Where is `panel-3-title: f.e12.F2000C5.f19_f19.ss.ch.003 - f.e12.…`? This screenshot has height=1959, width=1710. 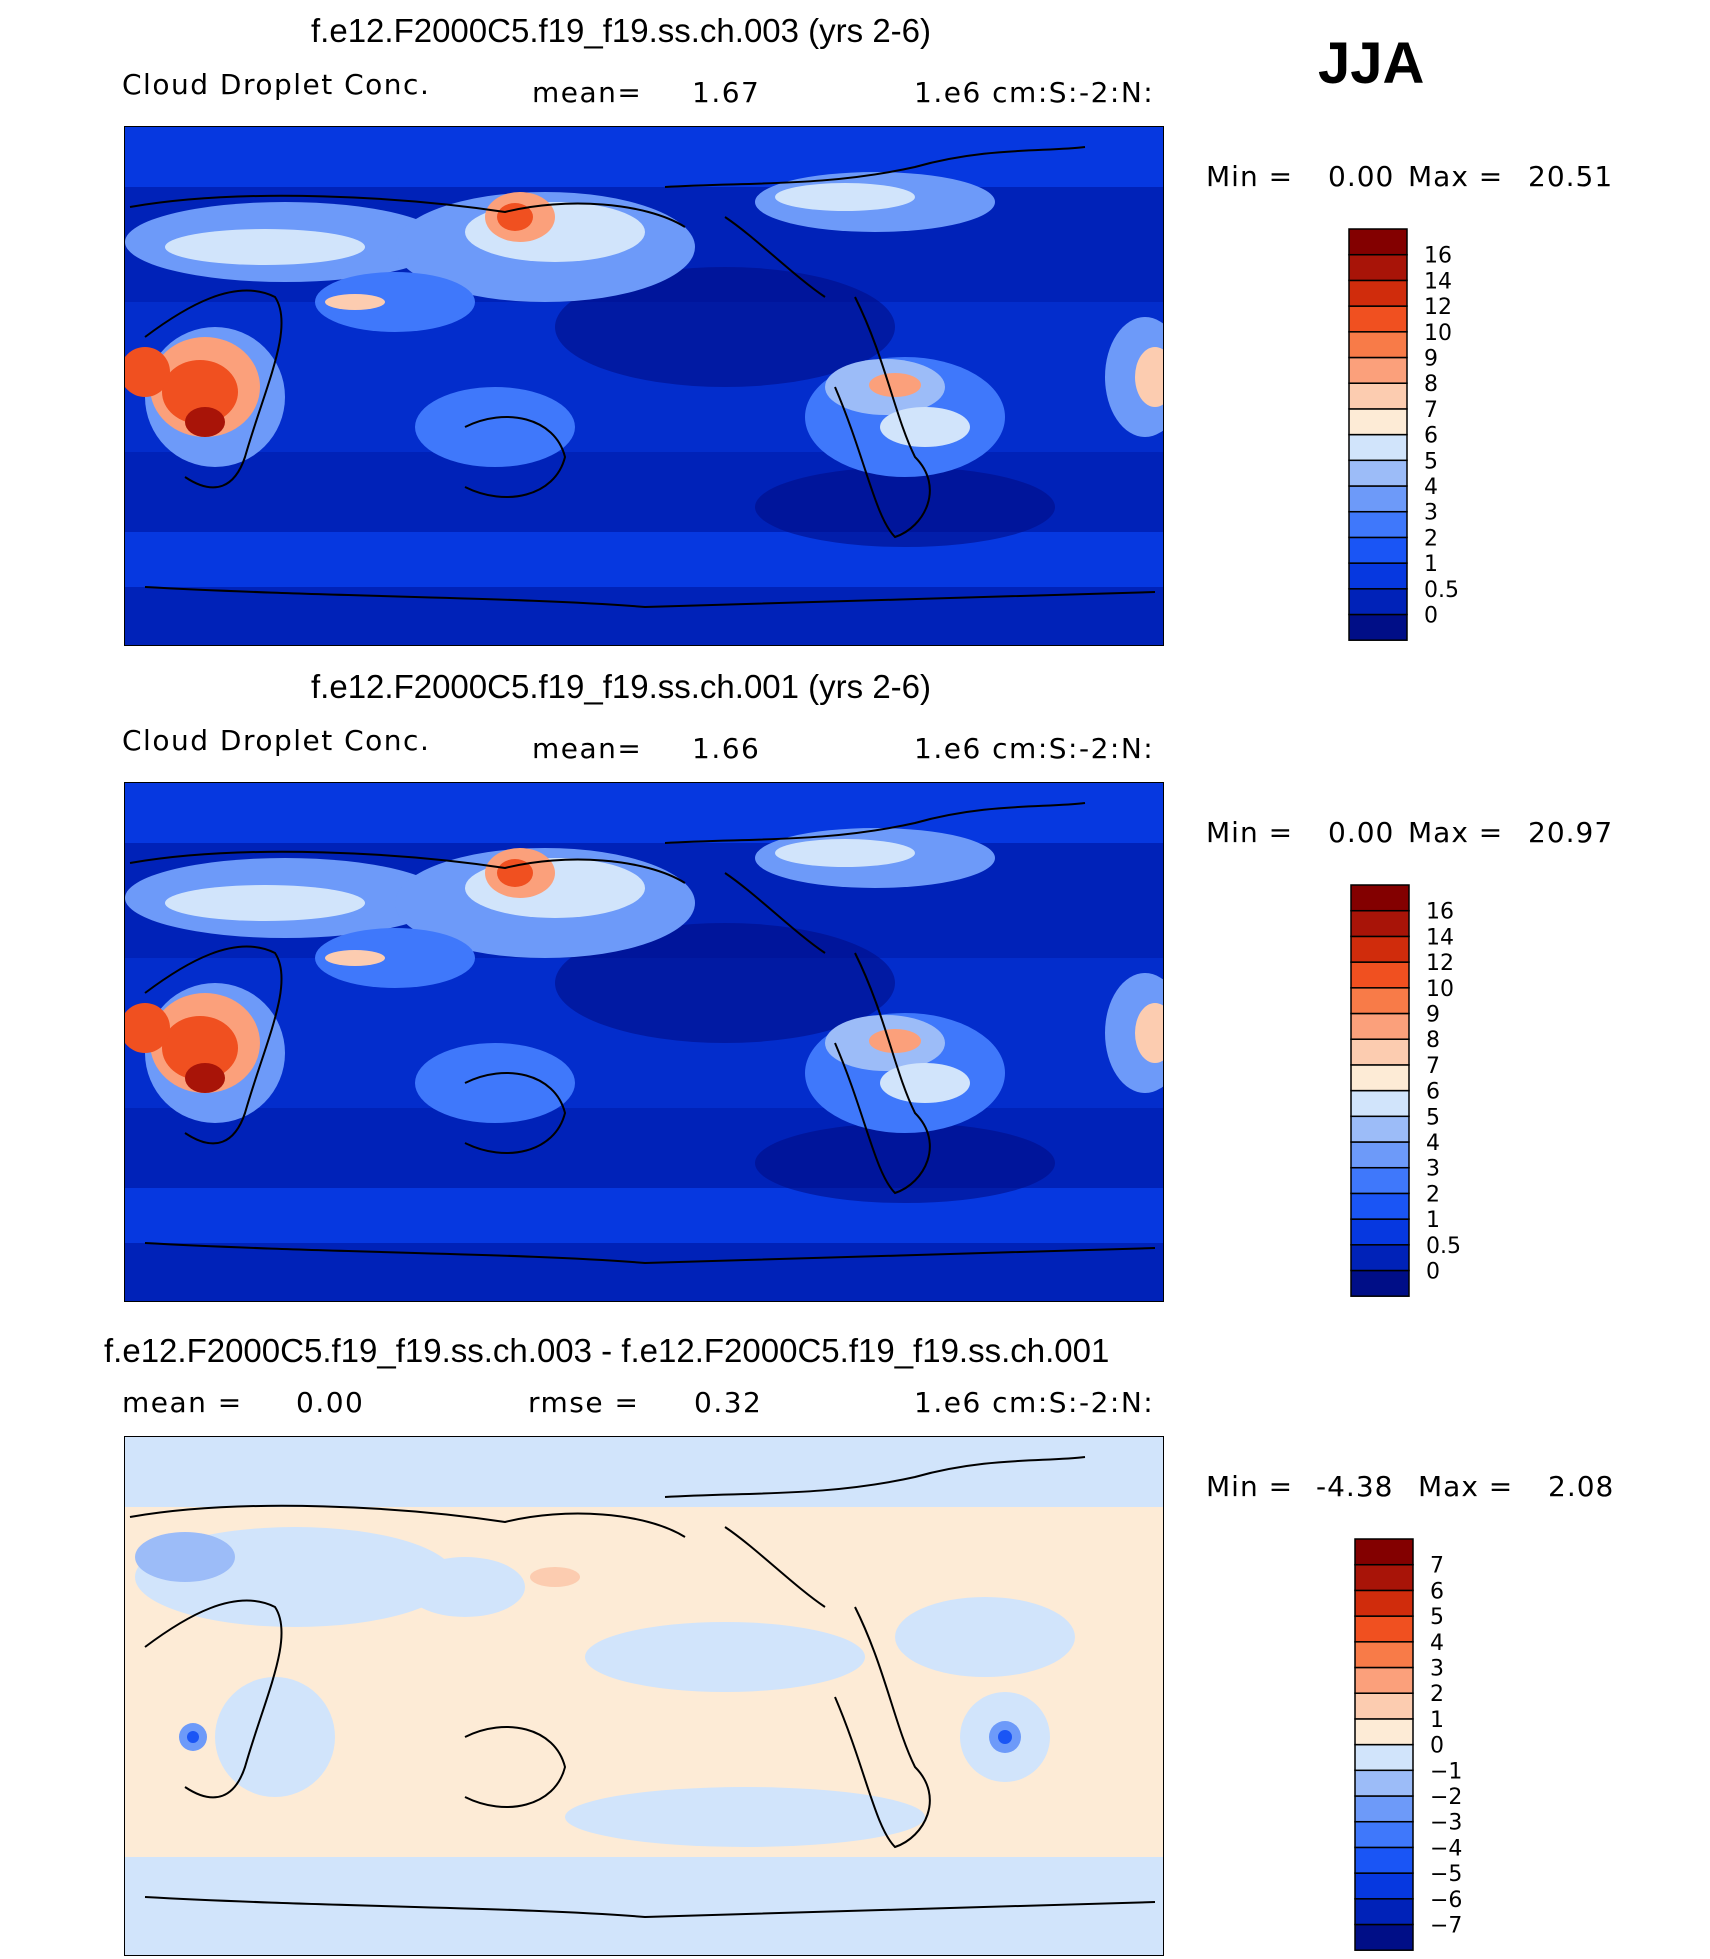 panel-3-title: f.e12.F2000C5.f19_f19.ss.ch.003 - f.e12.… is located at coordinates (607, 1350).